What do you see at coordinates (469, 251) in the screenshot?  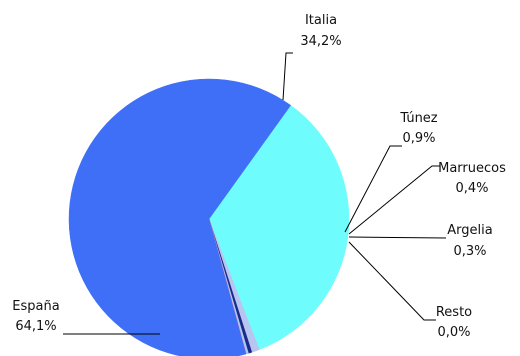 I see `label-value-argelia: 0,3%` at bounding box center [469, 251].